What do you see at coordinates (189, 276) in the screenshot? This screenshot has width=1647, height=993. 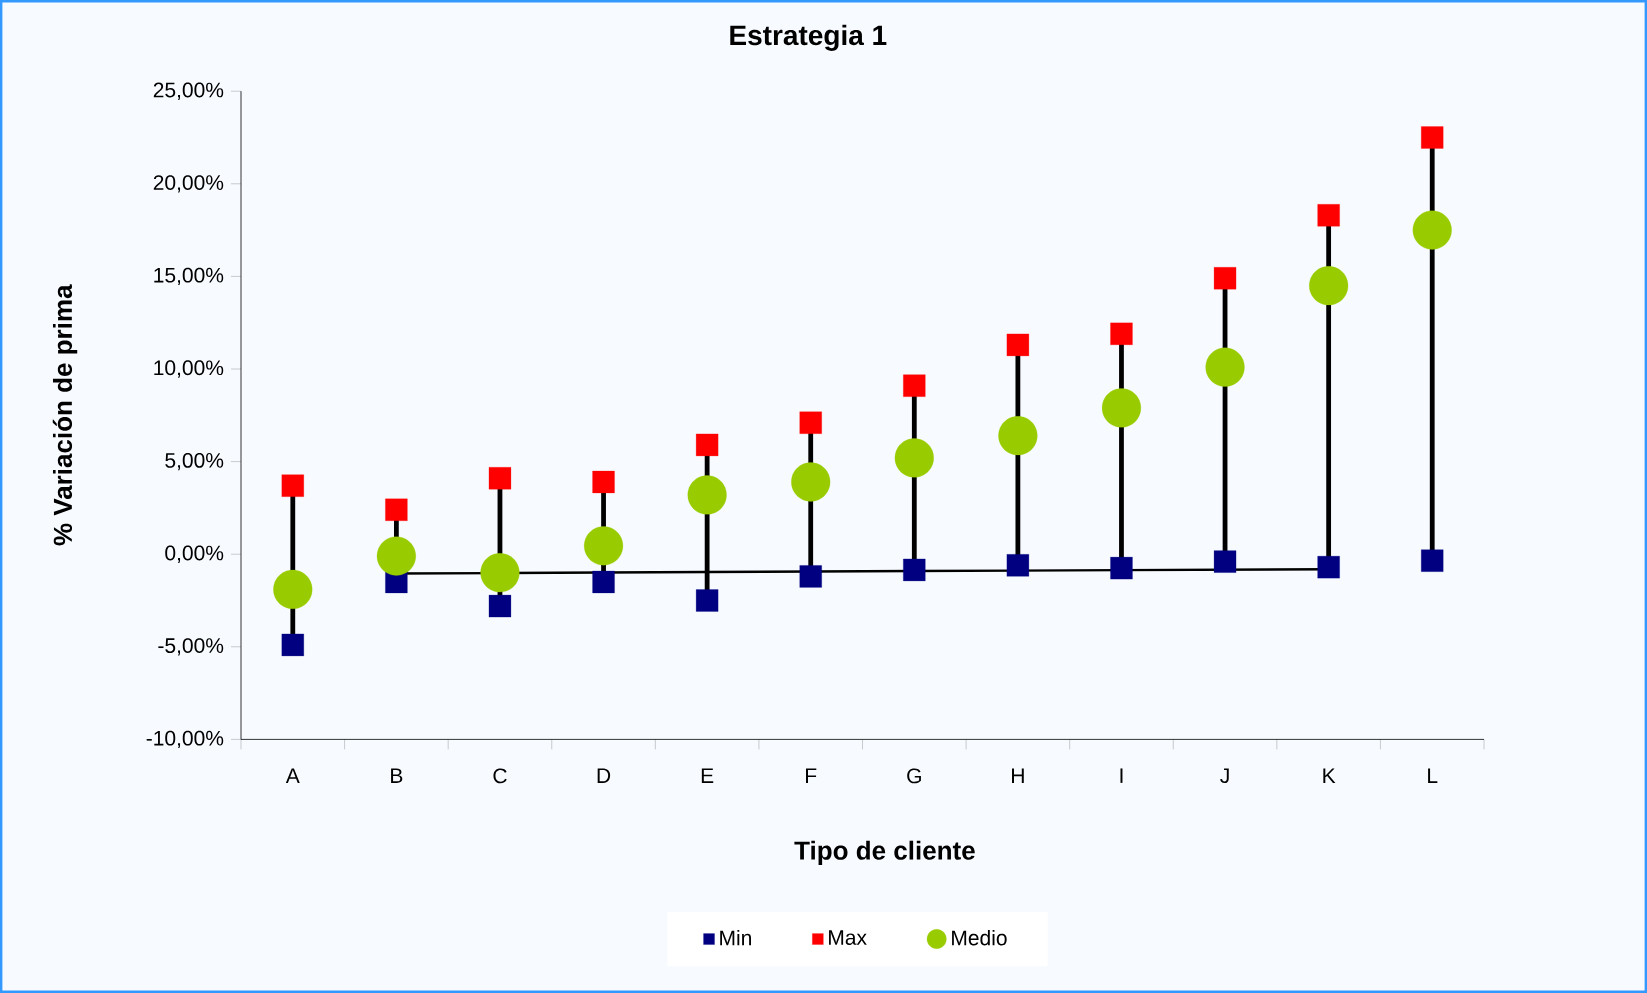 I see `y-tick-label: 15,00%` at bounding box center [189, 276].